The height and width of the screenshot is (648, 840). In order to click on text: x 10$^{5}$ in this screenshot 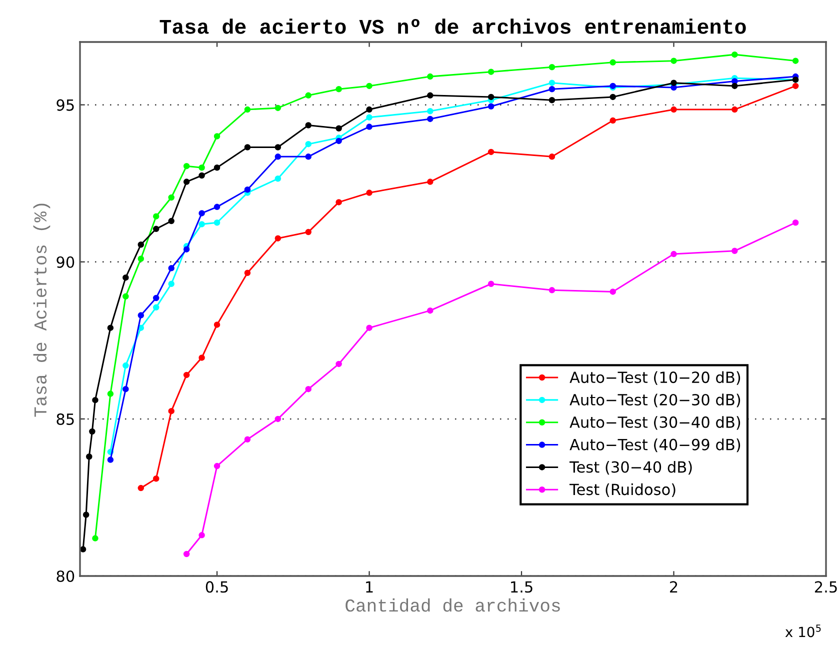, I will do `click(803, 631)`.